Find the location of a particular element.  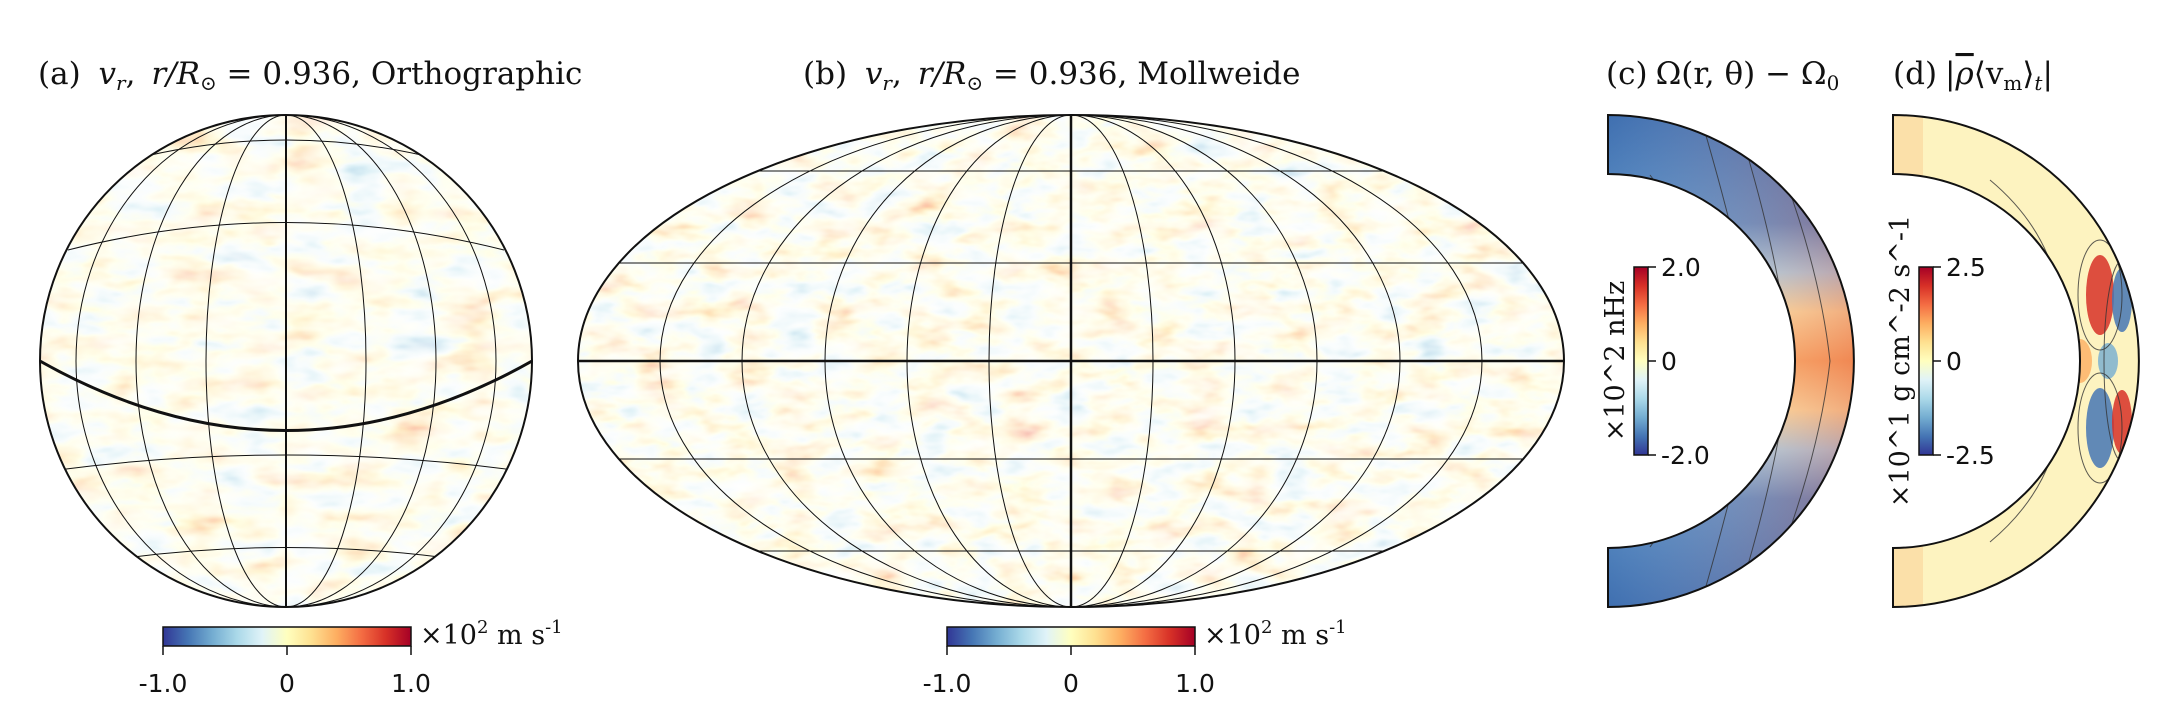

panel-b-colorbar-tick-zero: 0 is located at coordinates (1071, 683).